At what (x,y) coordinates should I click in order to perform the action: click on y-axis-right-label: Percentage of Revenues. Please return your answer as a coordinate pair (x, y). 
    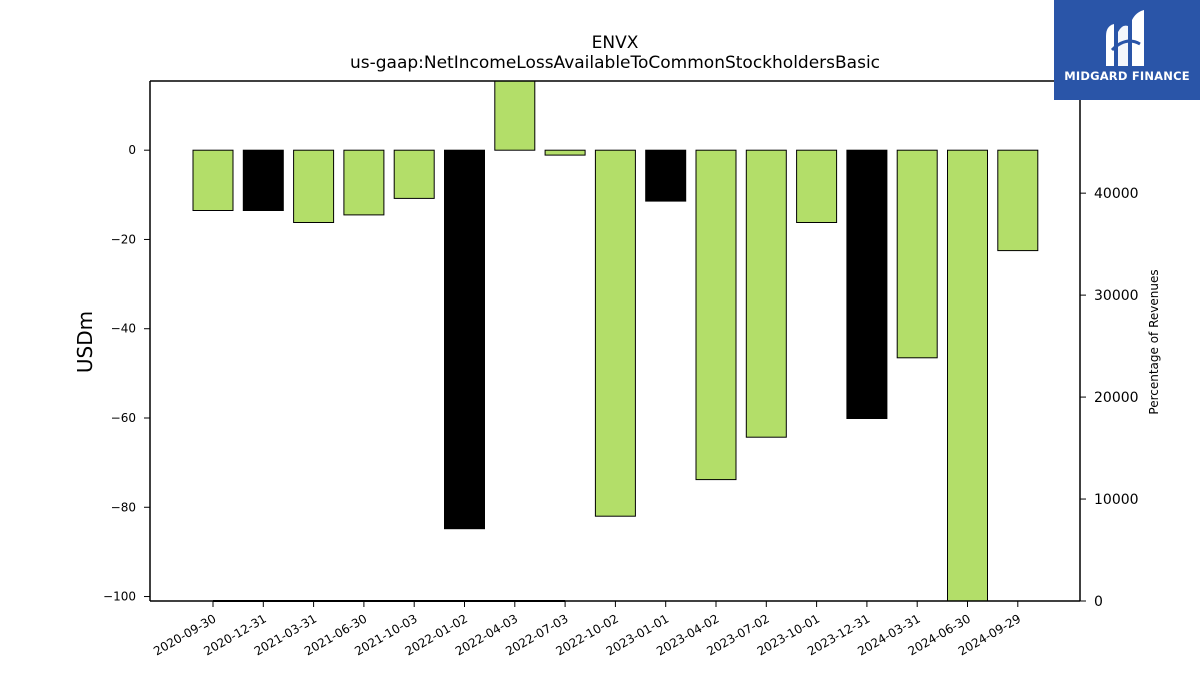
    Looking at the image, I should click on (1154, 341).